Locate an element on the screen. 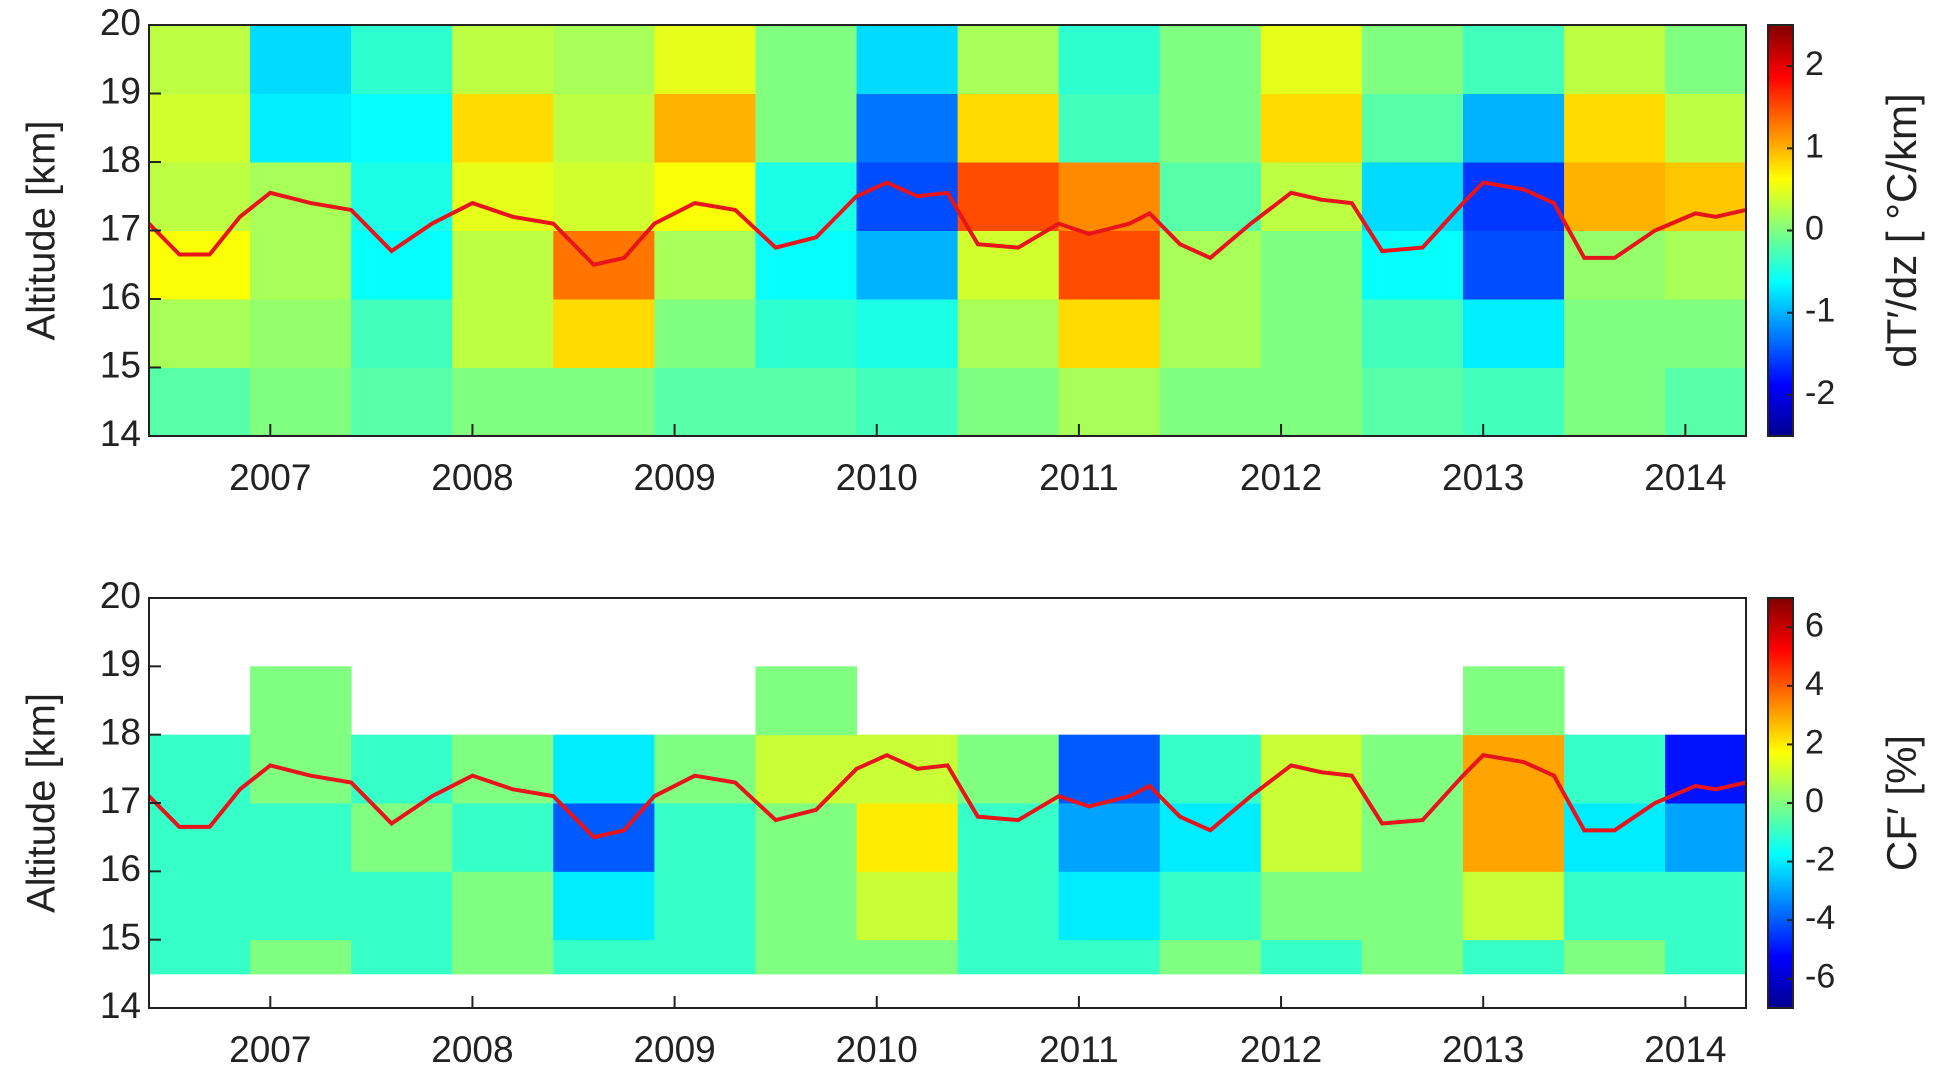 This screenshot has width=1952, height=1078. tropopause-line is located at coordinates (947, 223).